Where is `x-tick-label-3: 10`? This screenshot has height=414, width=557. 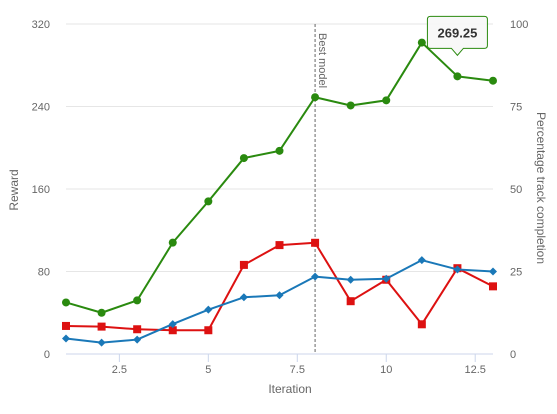 x-tick-label-3: 10 is located at coordinates (386, 370).